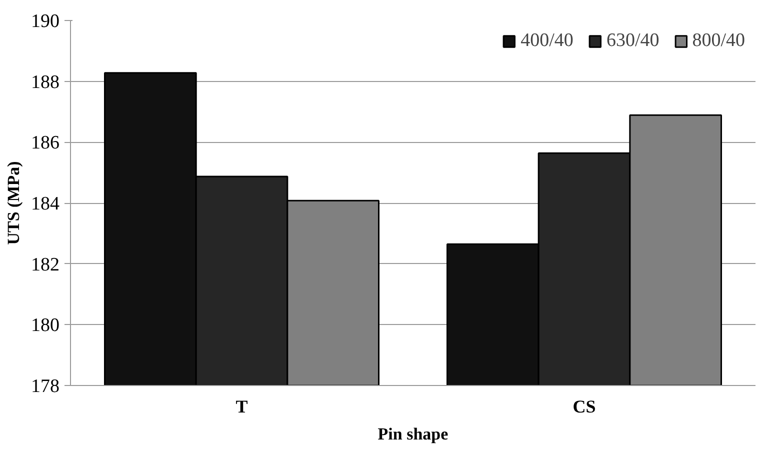  What do you see at coordinates (413, 434) in the screenshot?
I see `x-axis-title: Pin shape` at bounding box center [413, 434].